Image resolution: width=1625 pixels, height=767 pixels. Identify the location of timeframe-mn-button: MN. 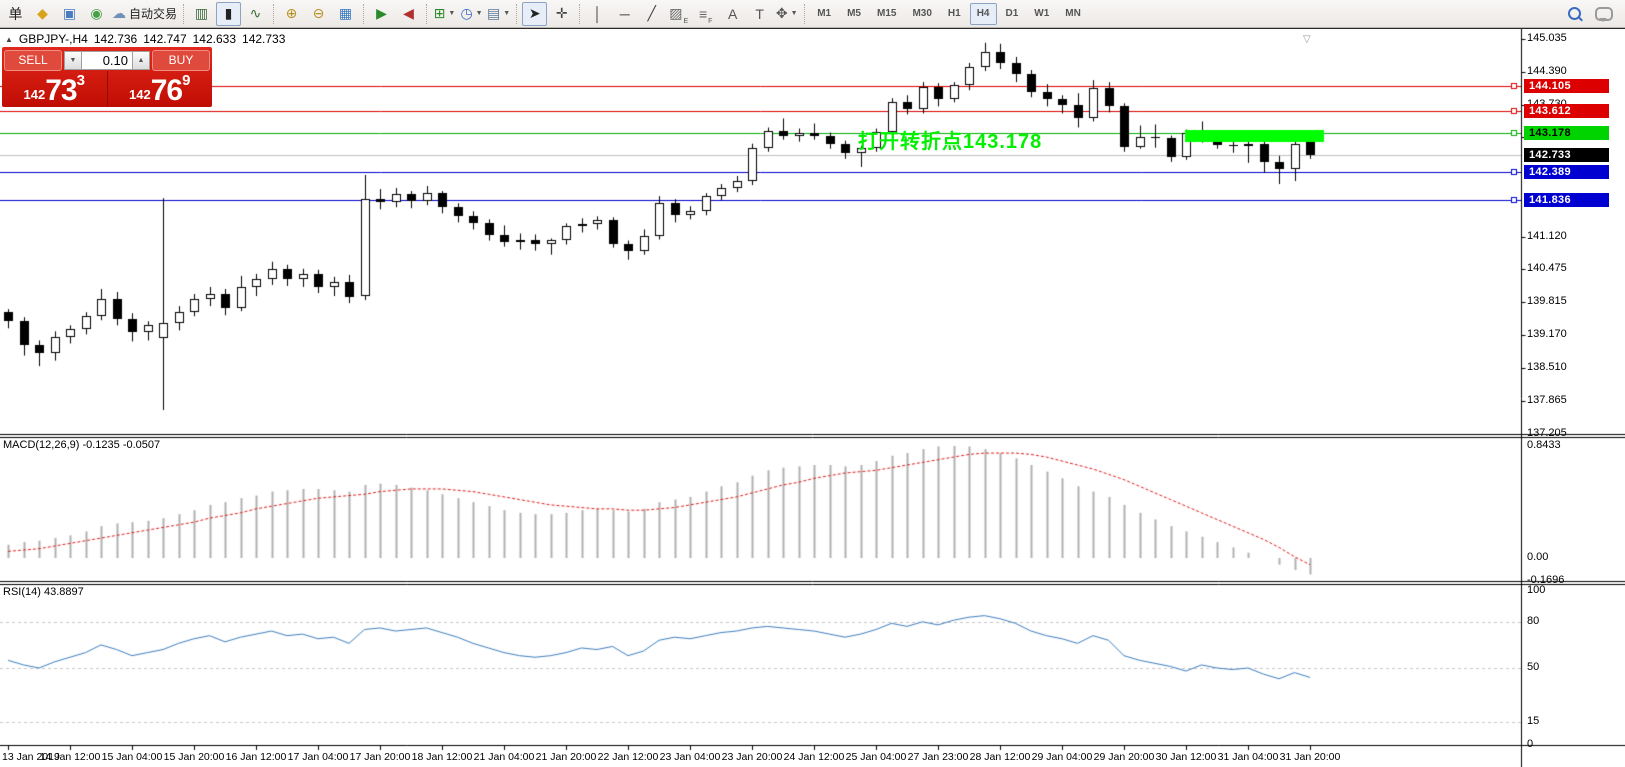
(1073, 13).